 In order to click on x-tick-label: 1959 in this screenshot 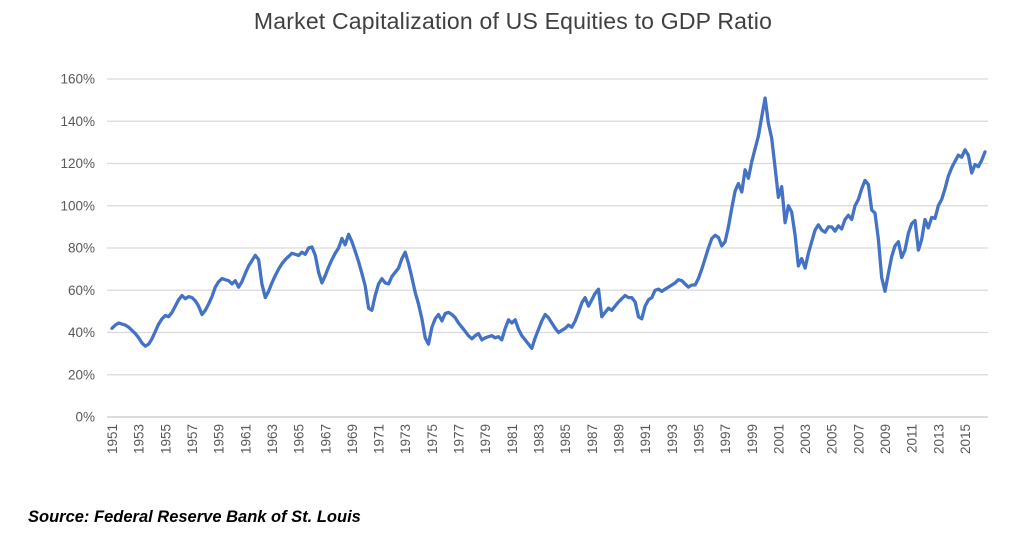, I will do `click(219, 439)`.